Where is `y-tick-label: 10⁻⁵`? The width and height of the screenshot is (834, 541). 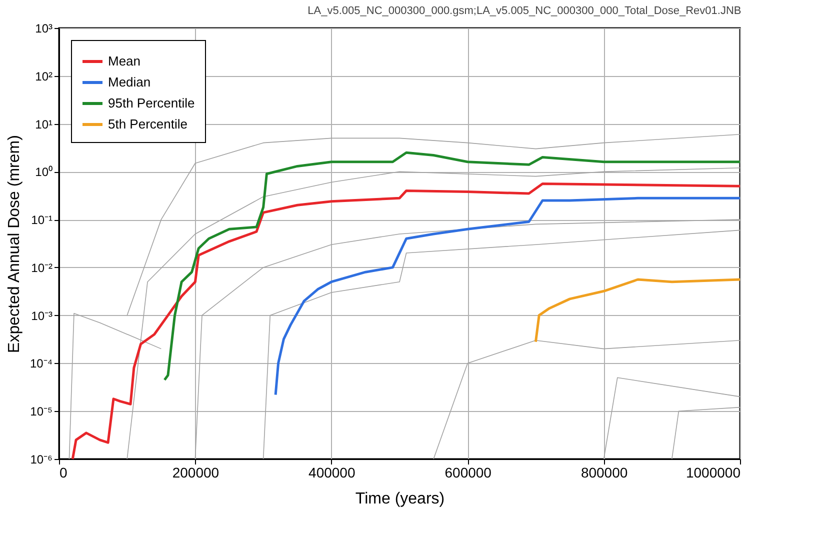 y-tick-label: 10⁻⁵ is located at coordinates (41, 411).